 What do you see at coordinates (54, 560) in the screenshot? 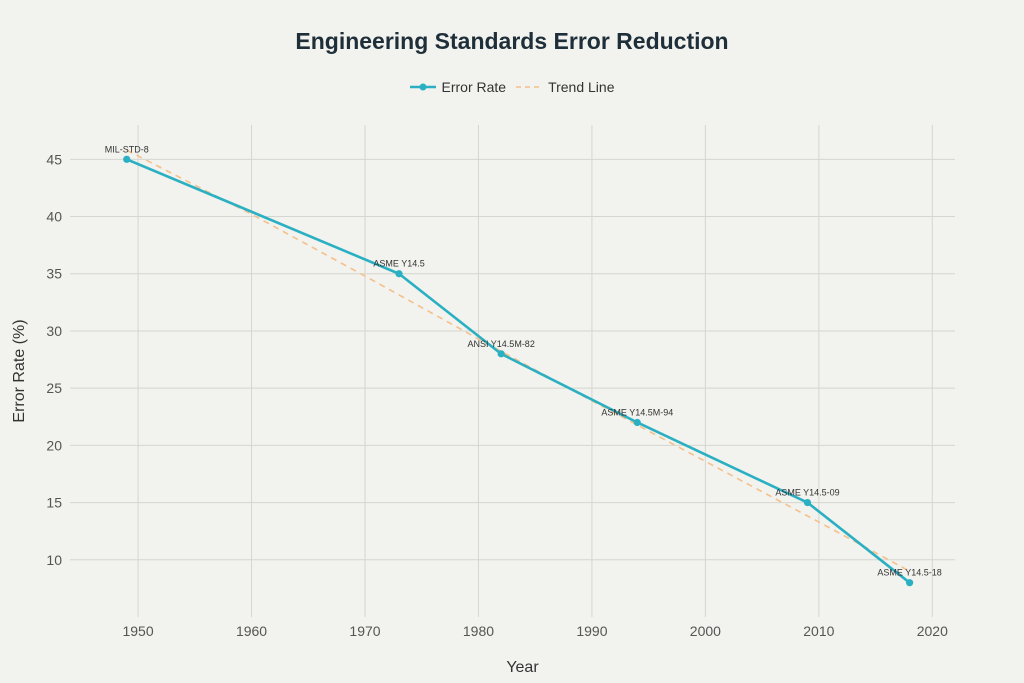
I see `y-tick-label: 10` at bounding box center [54, 560].